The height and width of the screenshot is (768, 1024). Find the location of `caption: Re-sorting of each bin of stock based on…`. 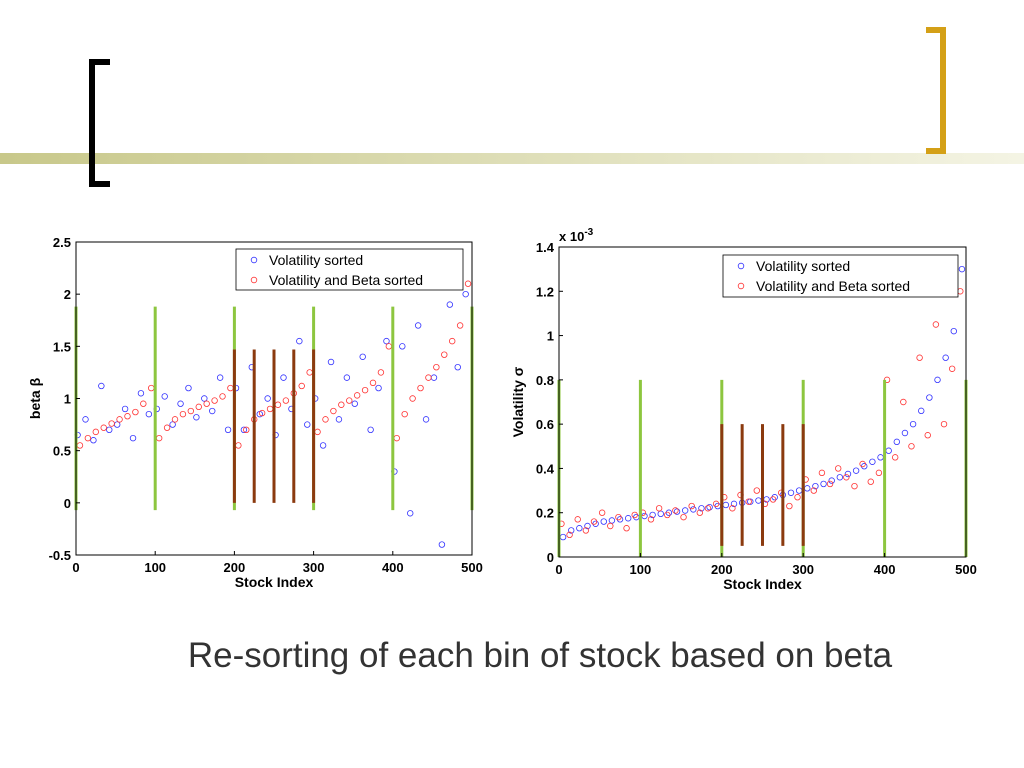

caption: Re-sorting of each bin of stock based on… is located at coordinates (540, 655).